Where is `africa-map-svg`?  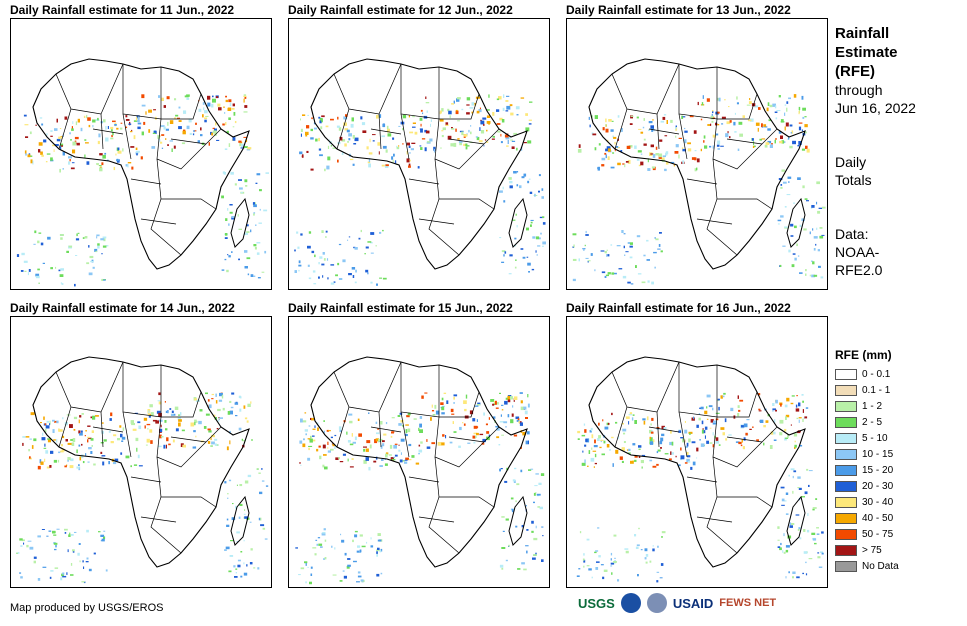 africa-map-svg is located at coordinates (700, 469).